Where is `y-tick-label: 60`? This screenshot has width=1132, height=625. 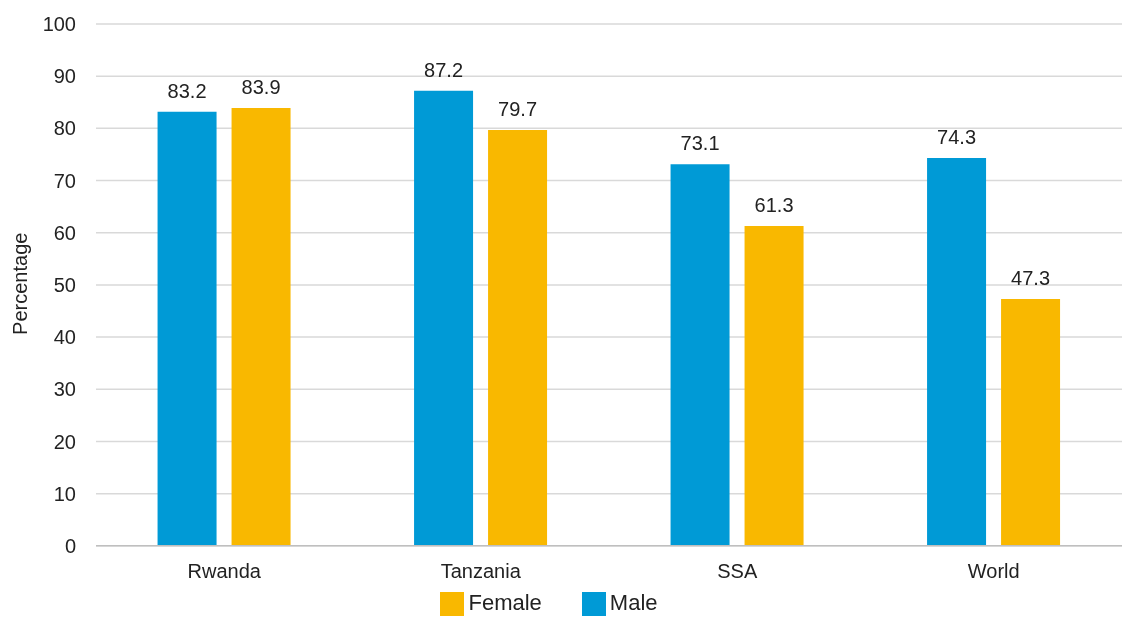 y-tick-label: 60 is located at coordinates (64, 232).